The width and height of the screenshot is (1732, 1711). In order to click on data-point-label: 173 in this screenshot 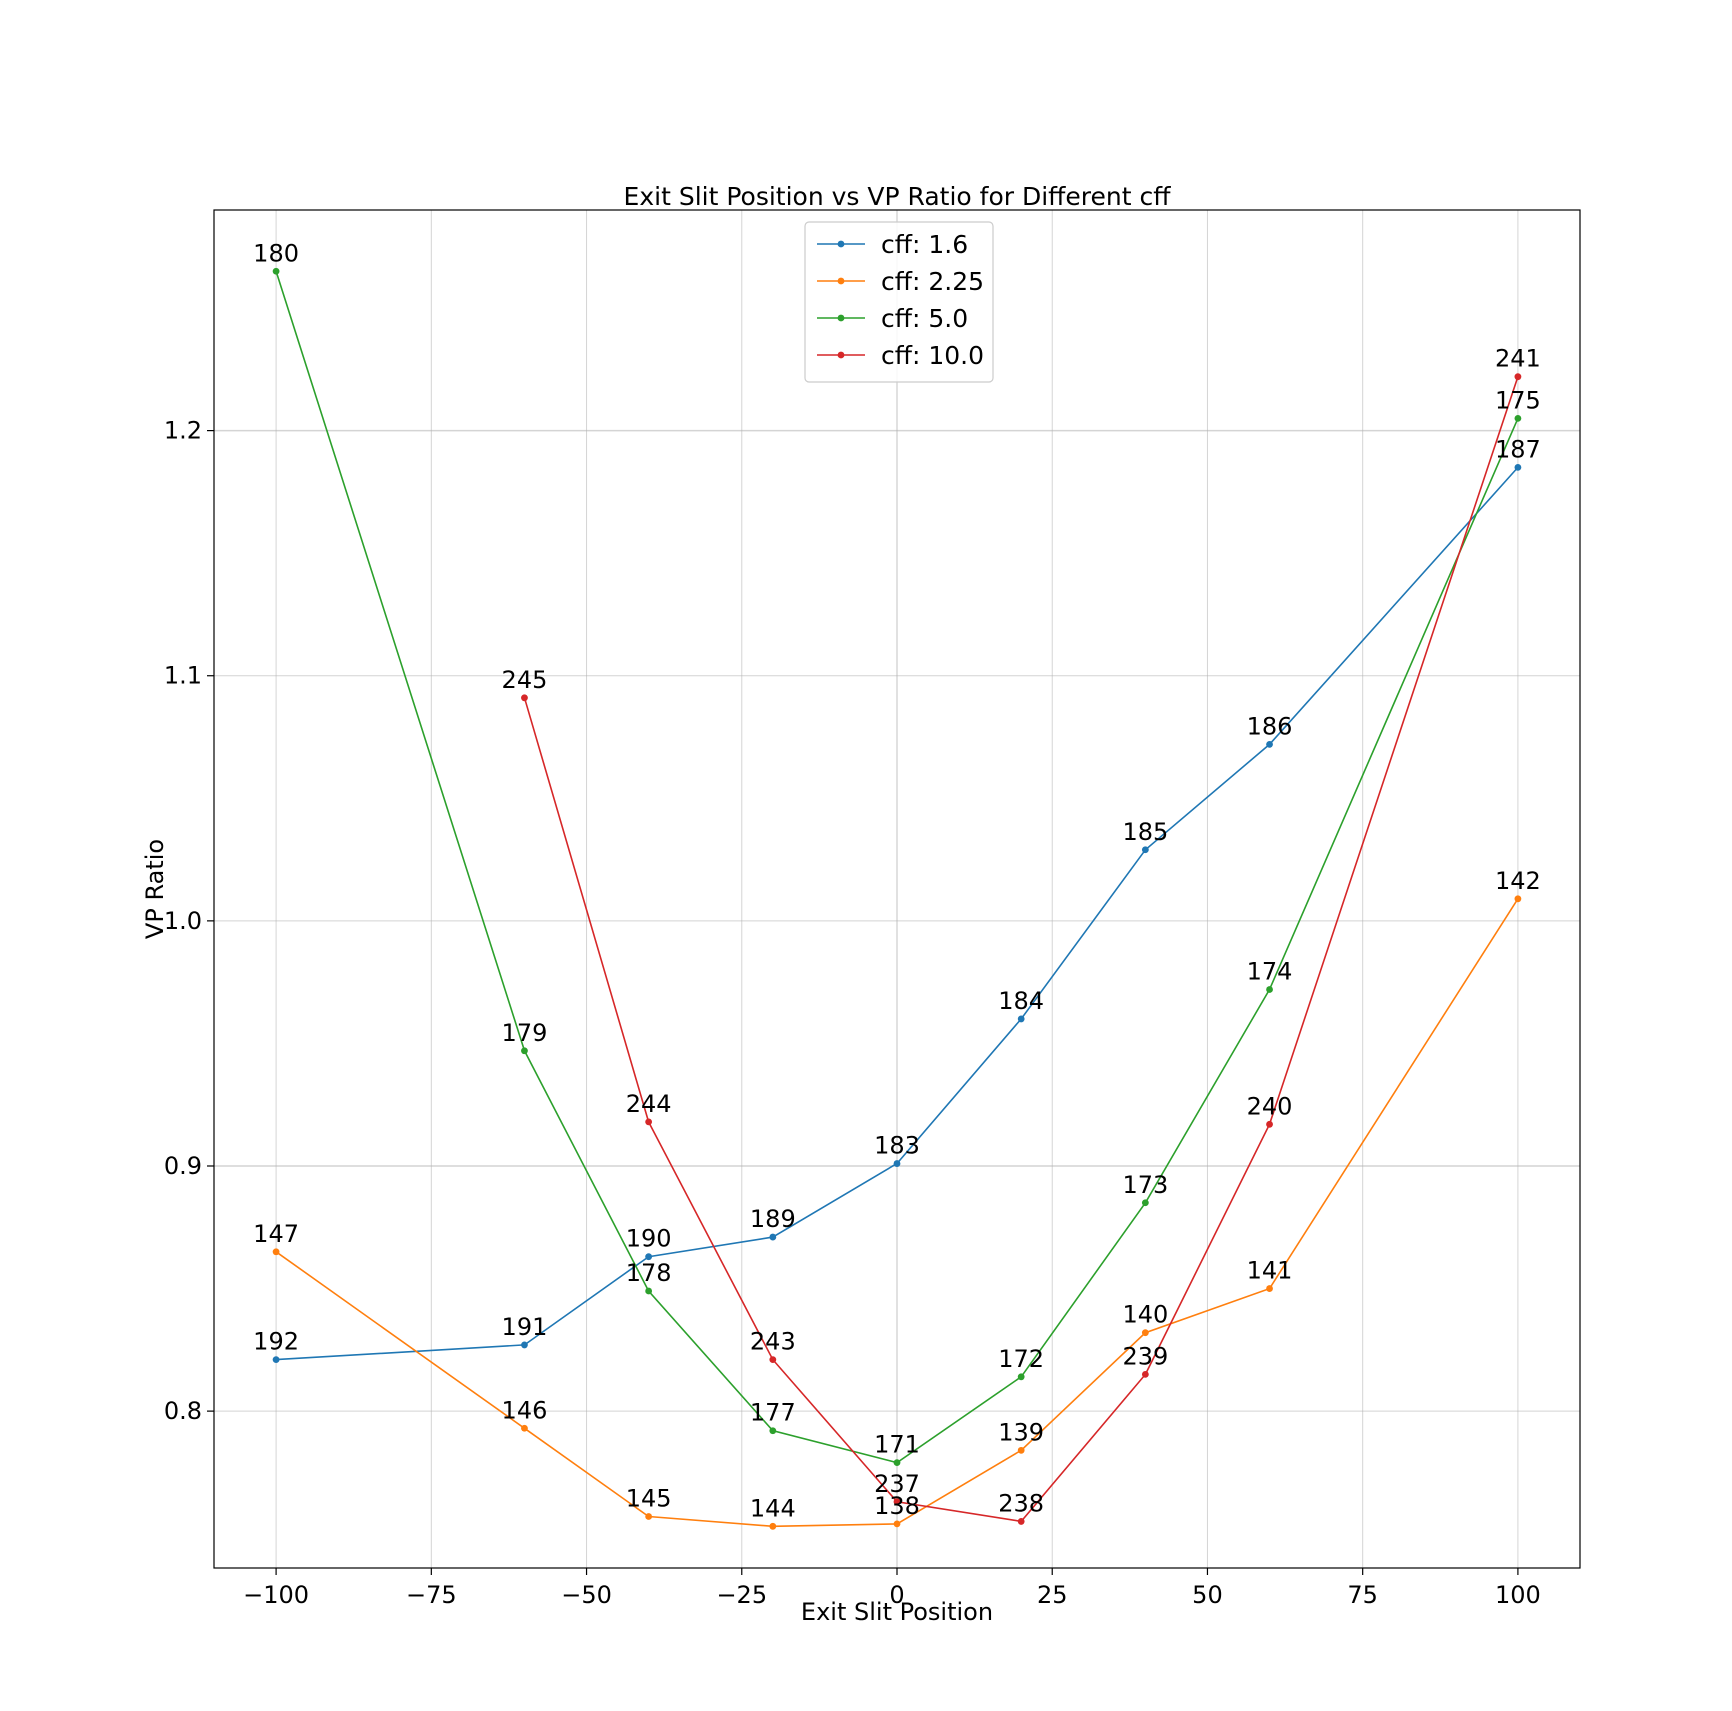, I will do `click(1145, 1185)`.